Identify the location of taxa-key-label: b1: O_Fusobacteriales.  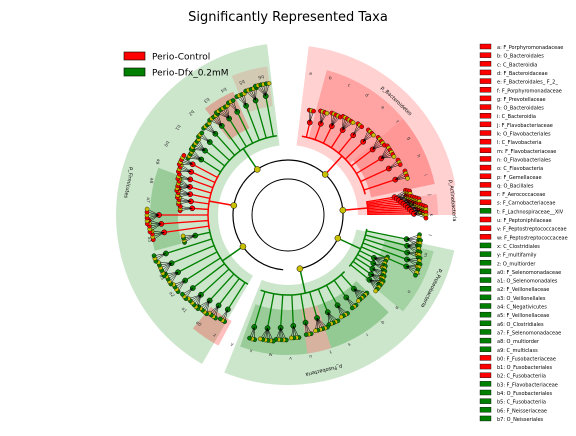
(524, 368).